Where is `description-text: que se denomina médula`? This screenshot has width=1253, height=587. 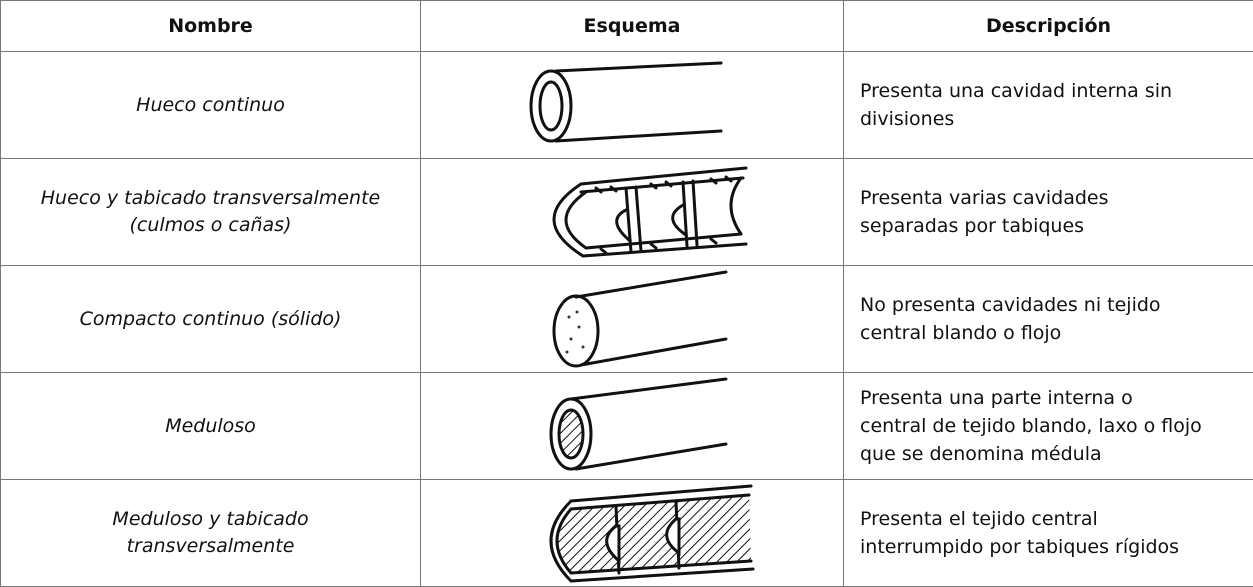
description-text: que se denomina médula is located at coordinates (981, 454).